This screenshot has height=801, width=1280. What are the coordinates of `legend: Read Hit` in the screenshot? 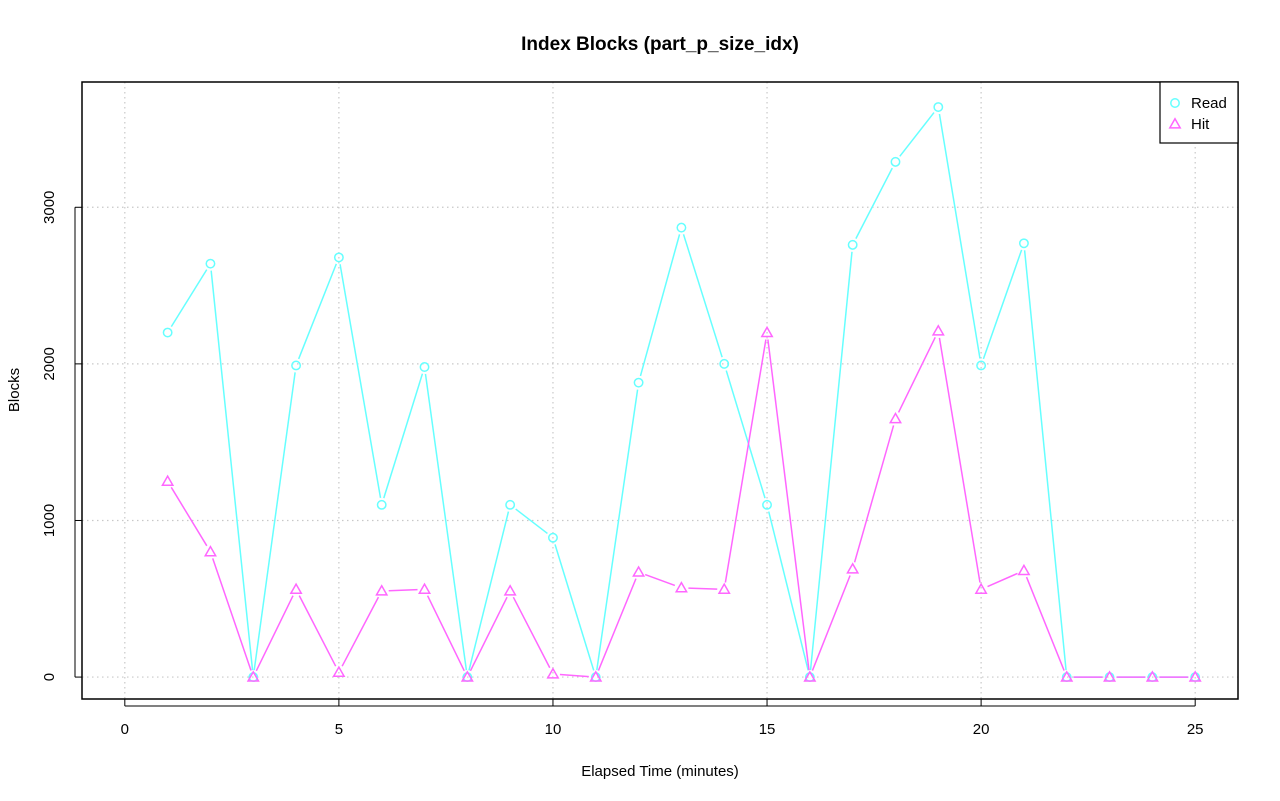 It's located at (1199, 112).